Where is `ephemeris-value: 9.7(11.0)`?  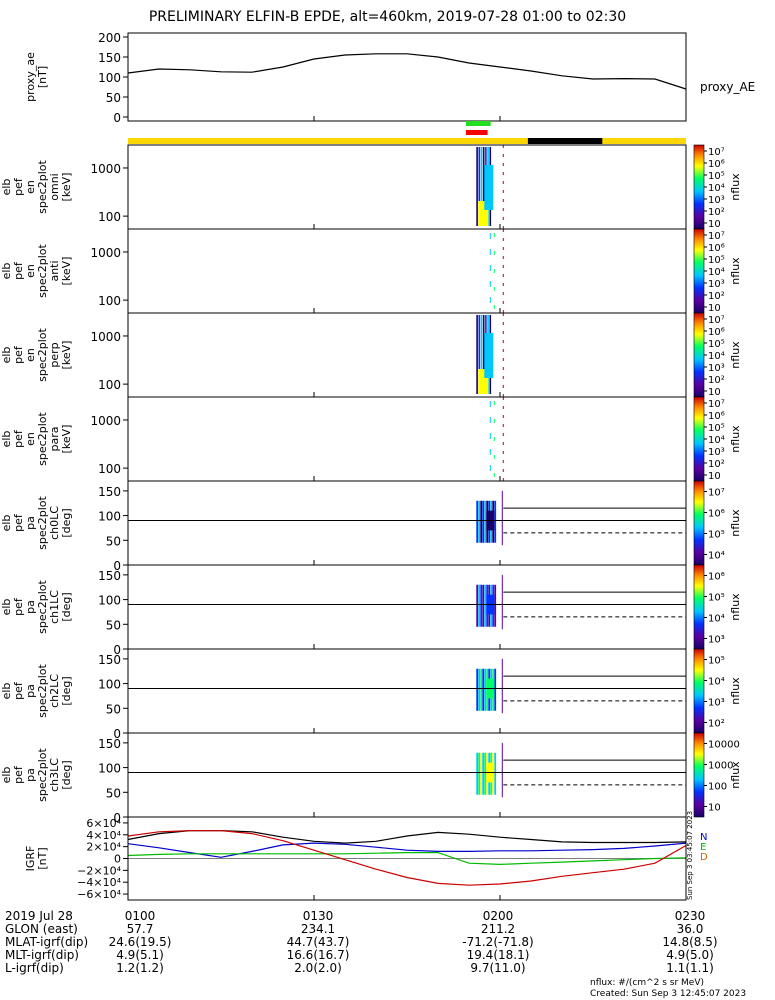
ephemeris-value: 9.7(11.0) is located at coordinates (497, 968).